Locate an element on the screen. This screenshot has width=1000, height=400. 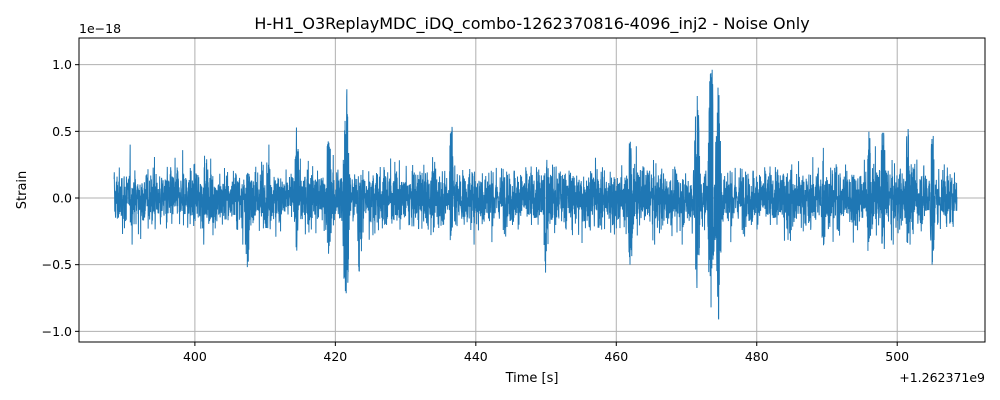
x-tick-label: 420 is located at coordinates (335, 356).